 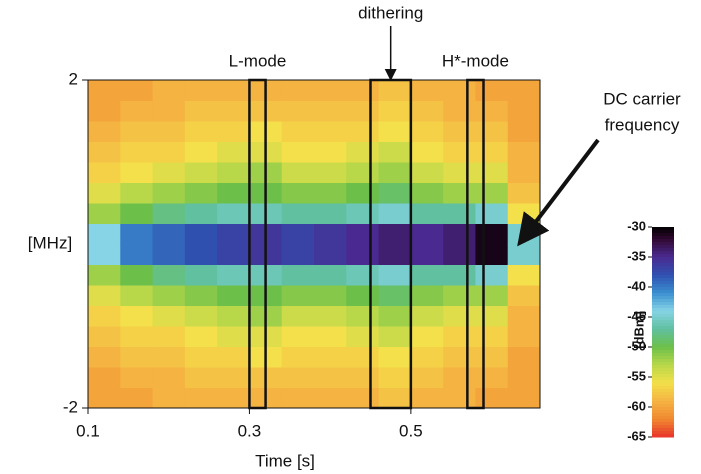 What do you see at coordinates (88, 430) in the screenshot?
I see `x-tick-label: 0.1` at bounding box center [88, 430].